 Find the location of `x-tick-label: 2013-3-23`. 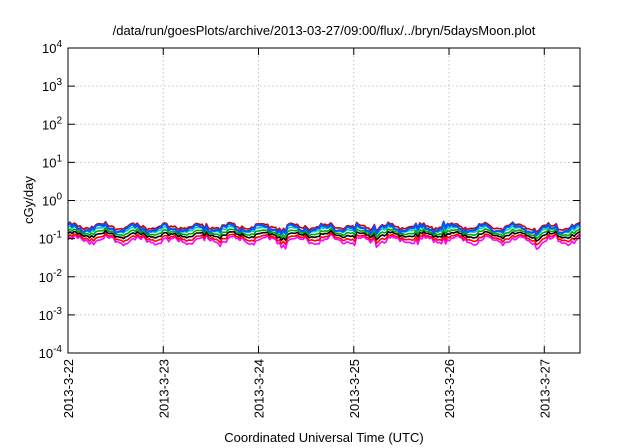

x-tick-label: 2013-3-23 is located at coordinates (163, 388).